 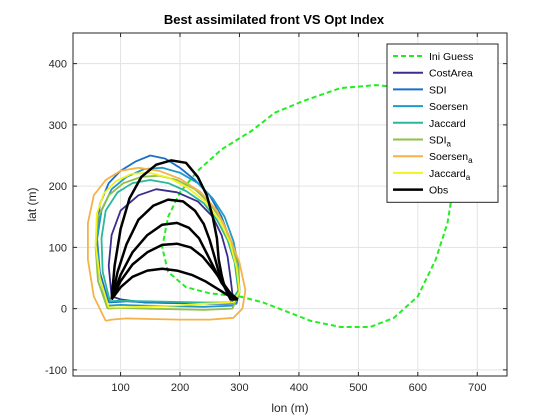 What do you see at coordinates (451, 158) in the screenshot?
I see `legend-label-soersen_a: Soersena` at bounding box center [451, 158].